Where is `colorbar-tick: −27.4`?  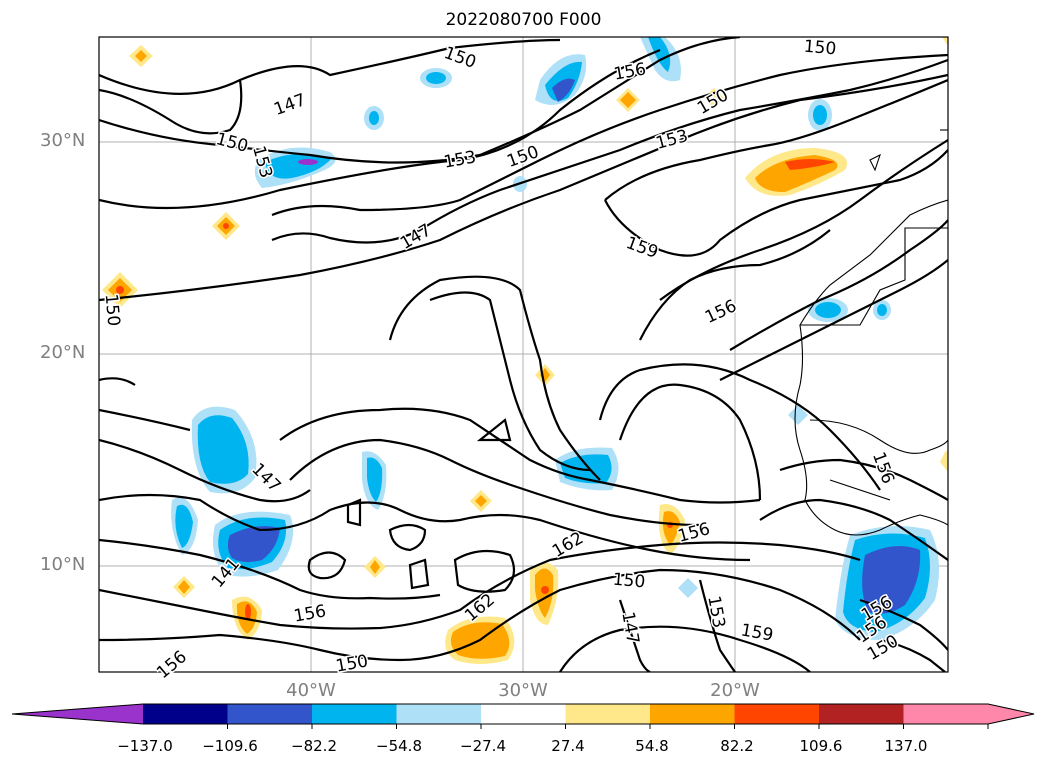
colorbar-tick: −27.4 is located at coordinates (483, 746).